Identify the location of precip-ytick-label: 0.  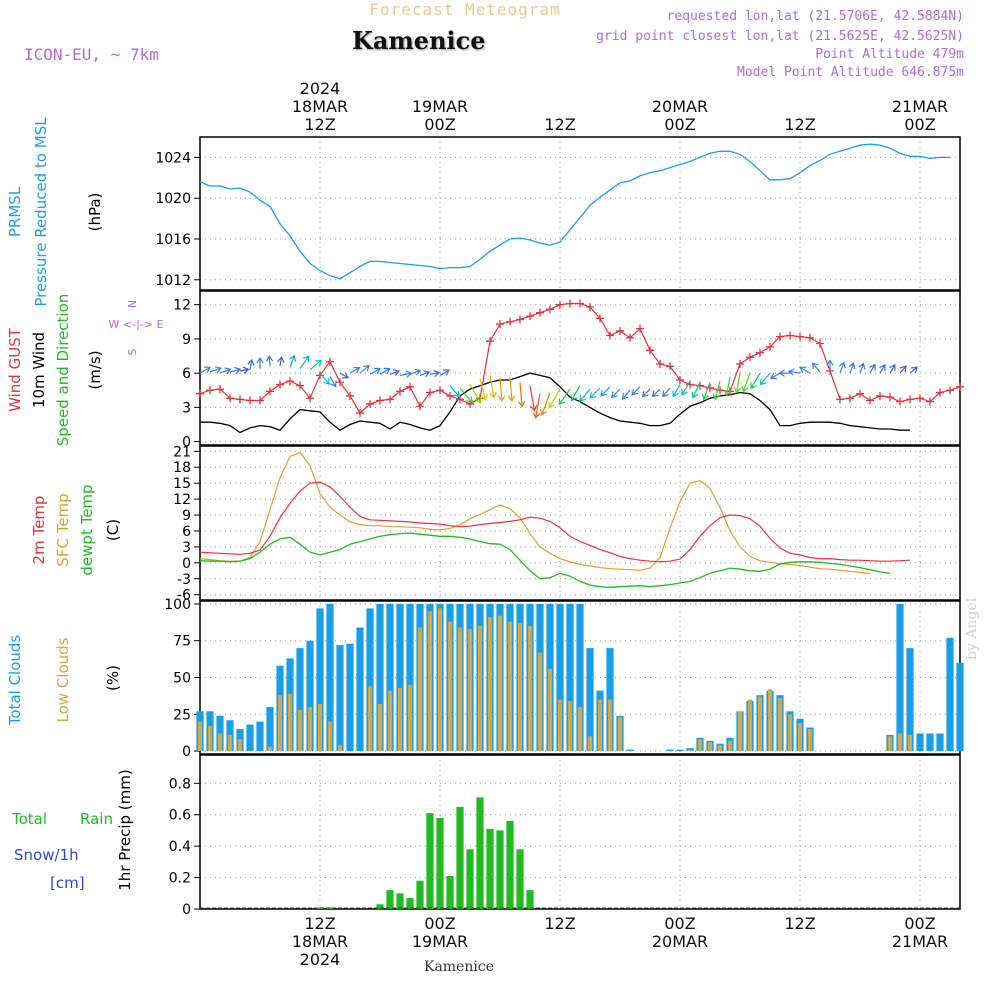
(186, 910).